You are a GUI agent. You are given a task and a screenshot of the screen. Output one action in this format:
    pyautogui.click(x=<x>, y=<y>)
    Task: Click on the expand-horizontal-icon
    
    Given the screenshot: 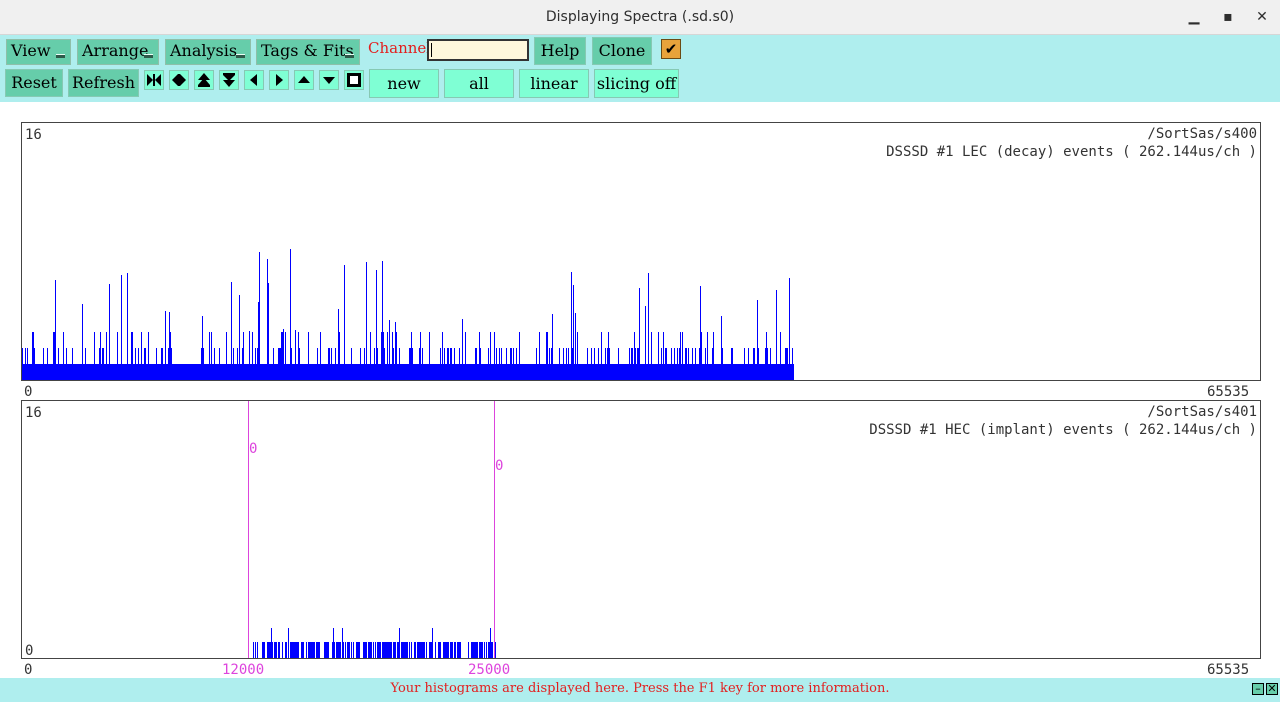 What is the action you would take?
    pyautogui.click(x=154, y=80)
    